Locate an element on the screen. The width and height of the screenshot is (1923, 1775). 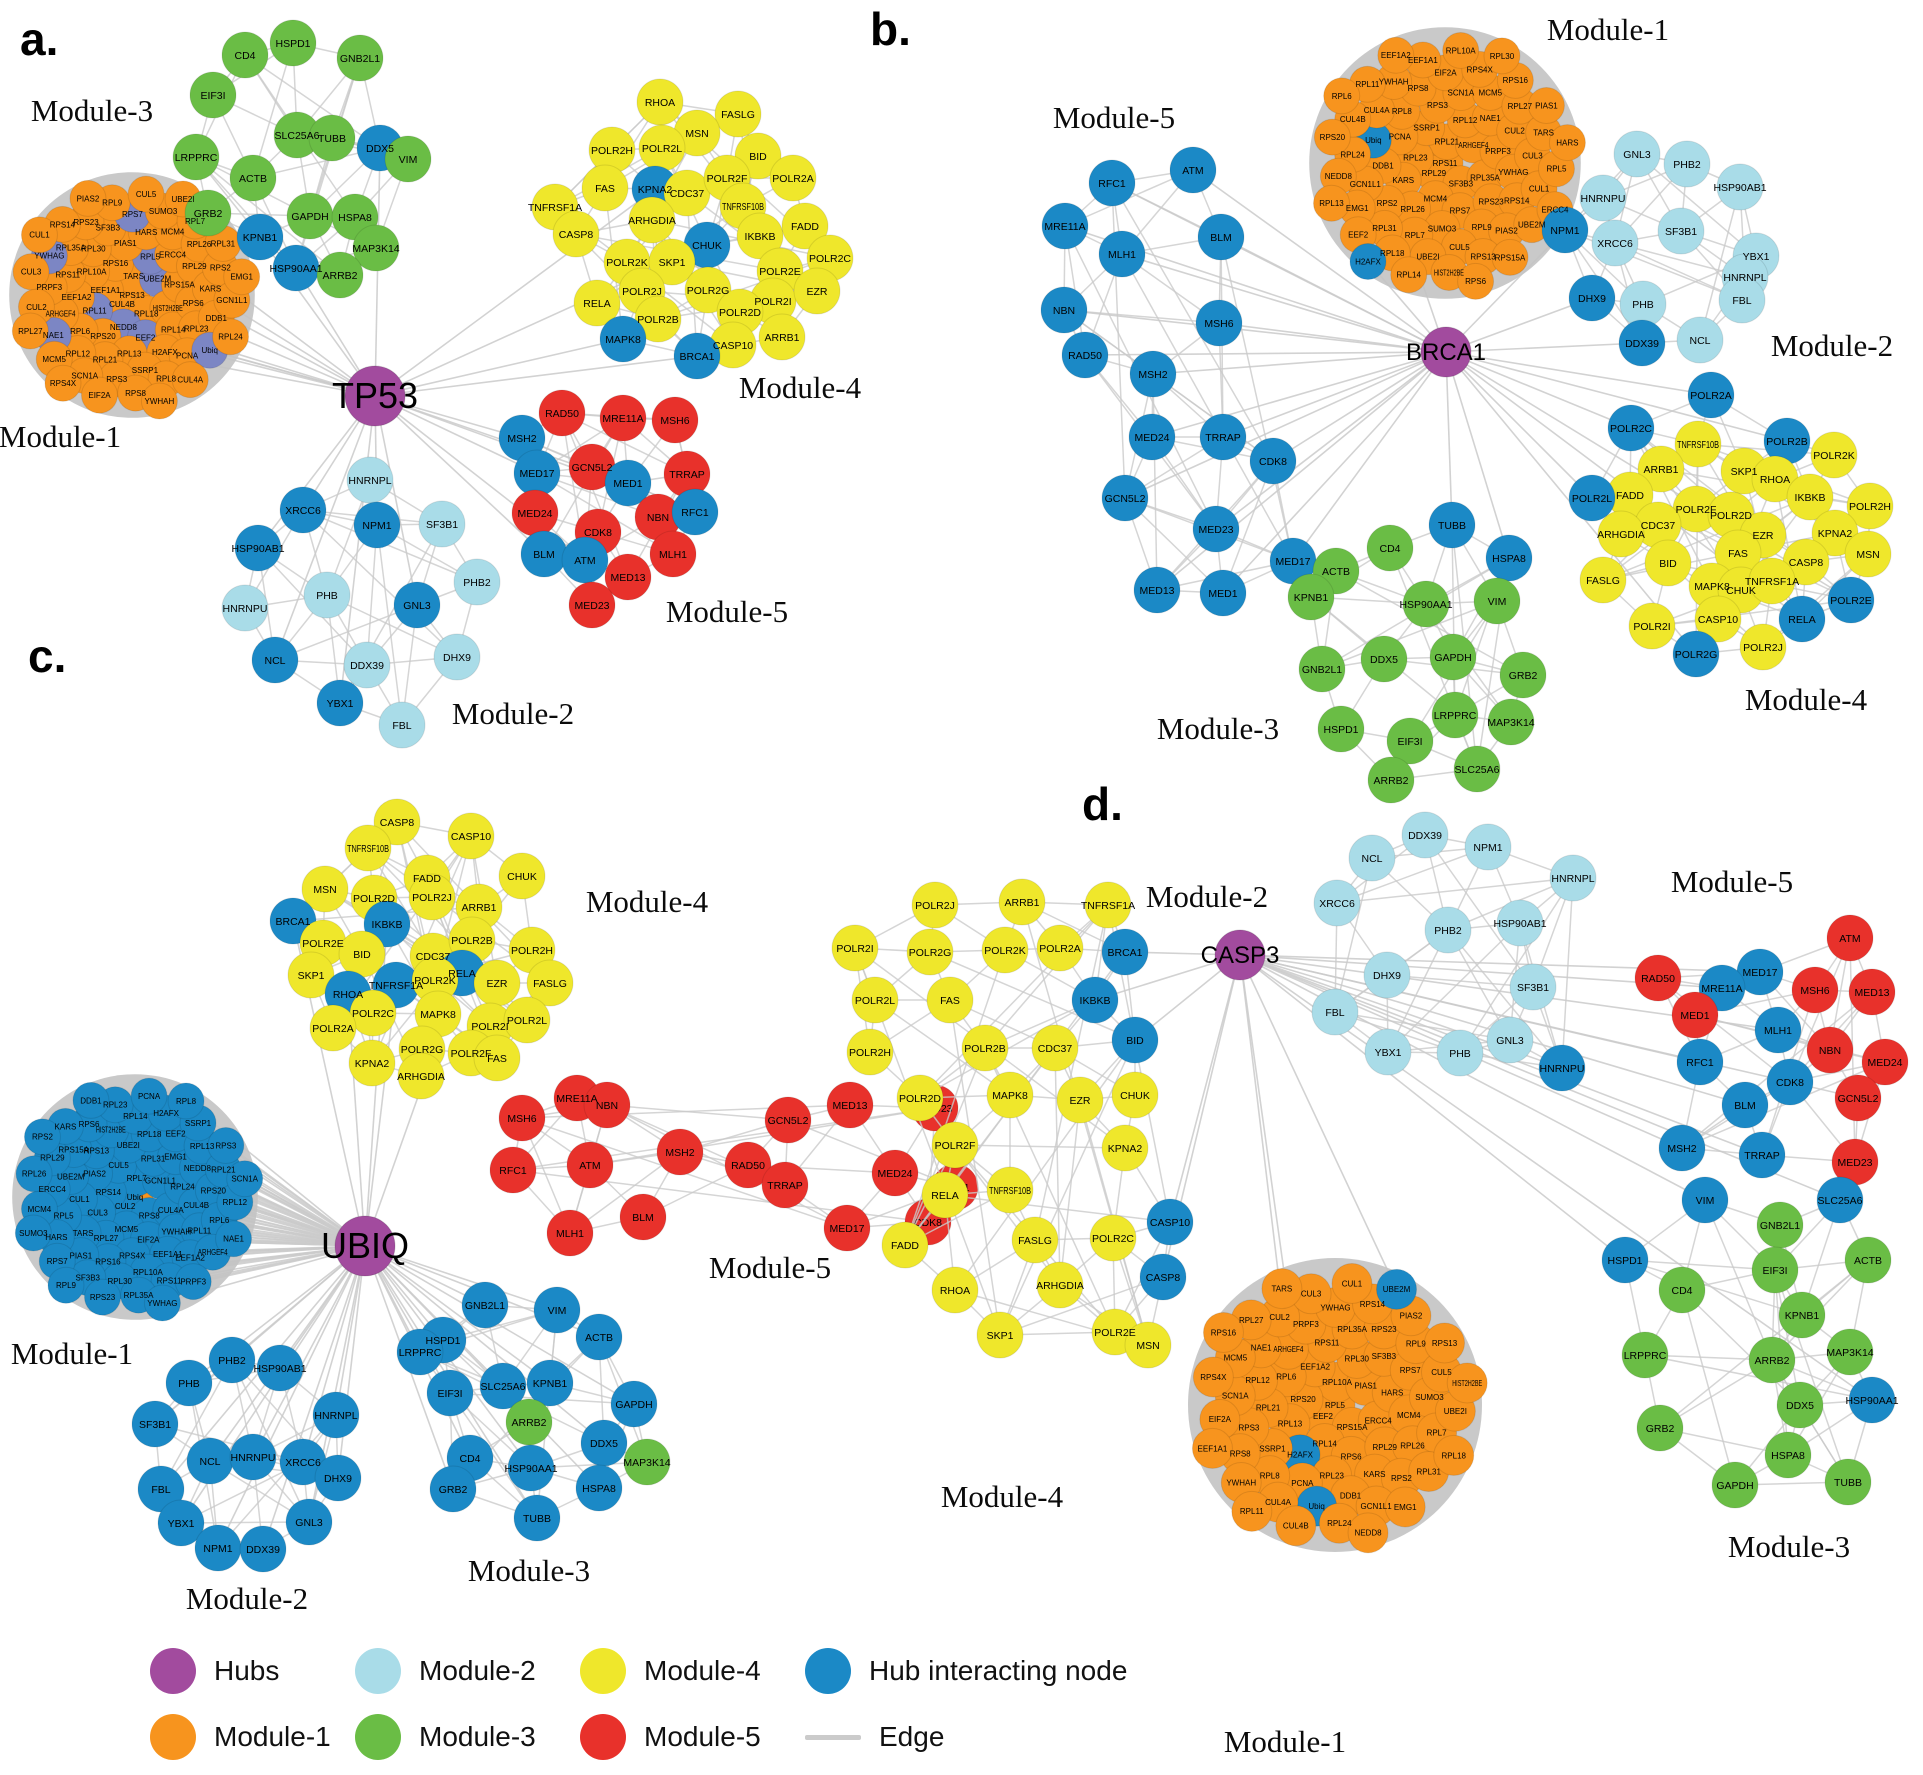
module-label-Module-2: Module-2 is located at coordinates (1832, 345).